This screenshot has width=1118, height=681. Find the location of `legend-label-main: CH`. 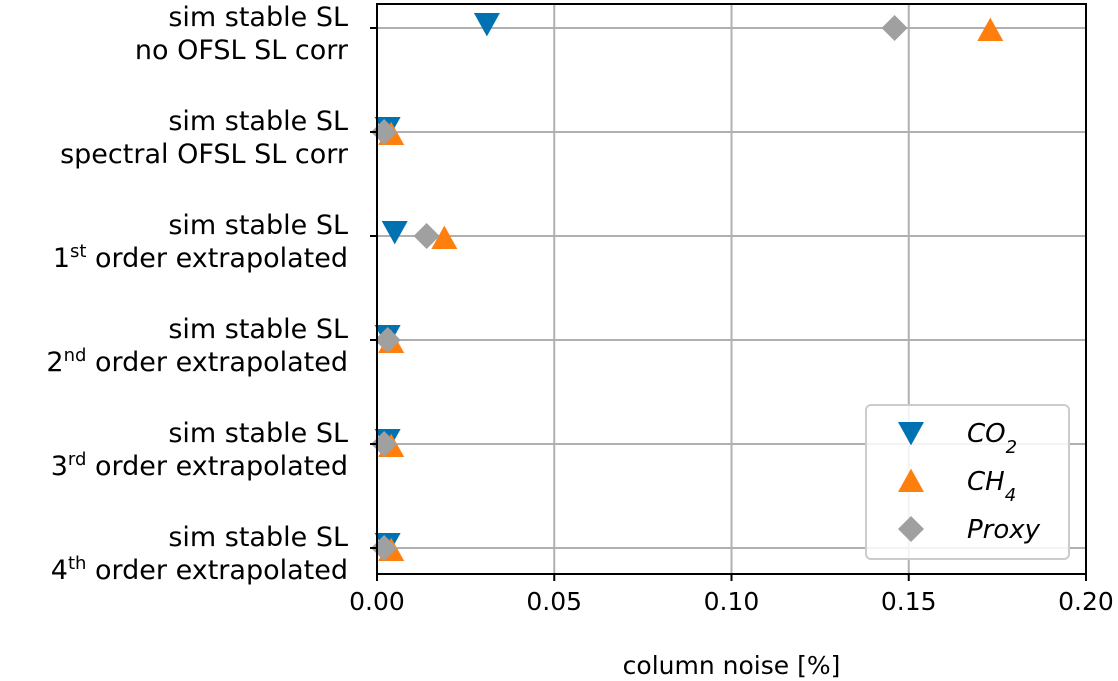

legend-label-main: CH is located at coordinates (986, 482).